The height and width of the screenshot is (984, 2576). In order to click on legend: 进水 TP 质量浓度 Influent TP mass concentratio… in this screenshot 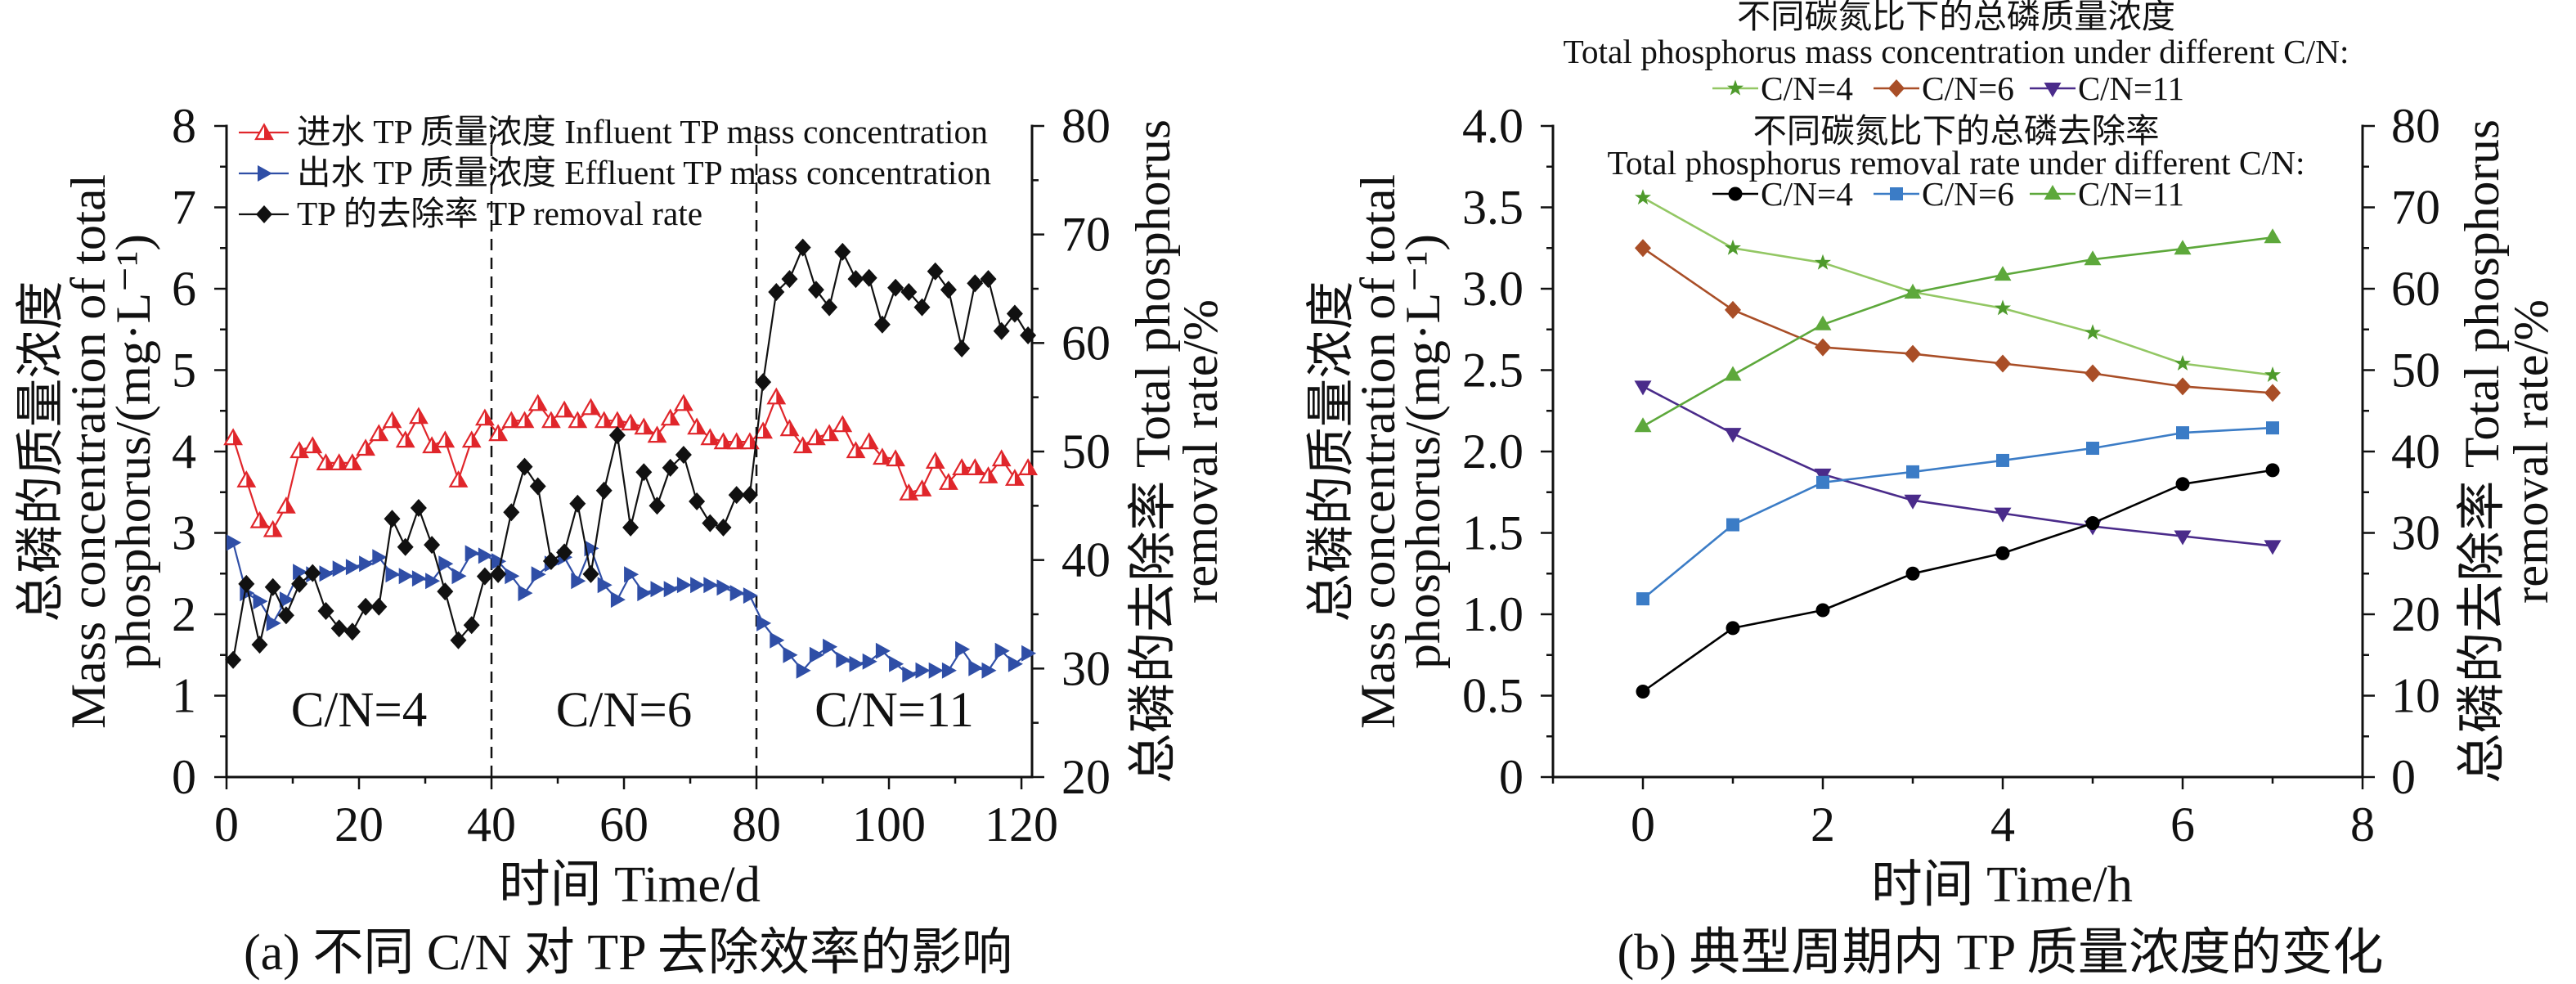, I will do `click(615, 172)`.